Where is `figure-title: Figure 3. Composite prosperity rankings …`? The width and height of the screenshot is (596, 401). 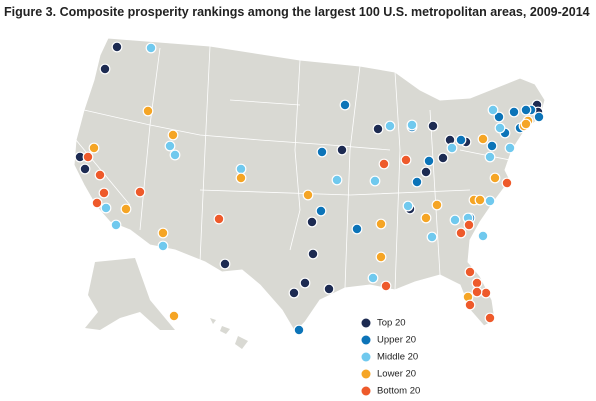
figure-title: Figure 3. Composite prosperity rankings … is located at coordinates (297, 12).